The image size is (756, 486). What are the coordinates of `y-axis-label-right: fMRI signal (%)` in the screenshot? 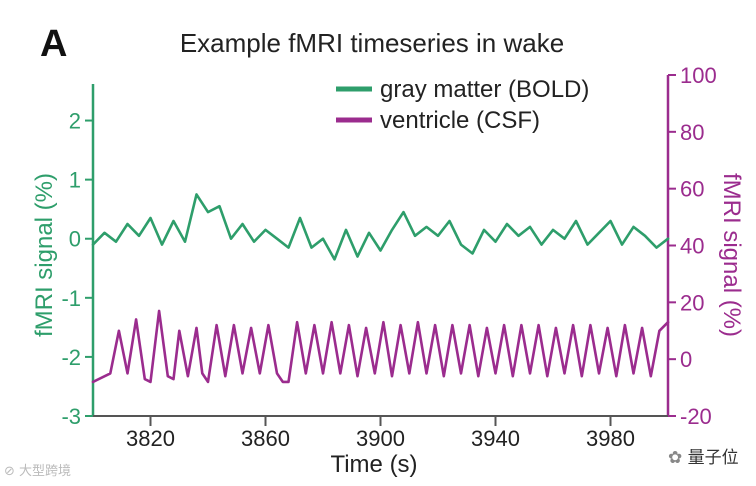 It's located at (731, 255).